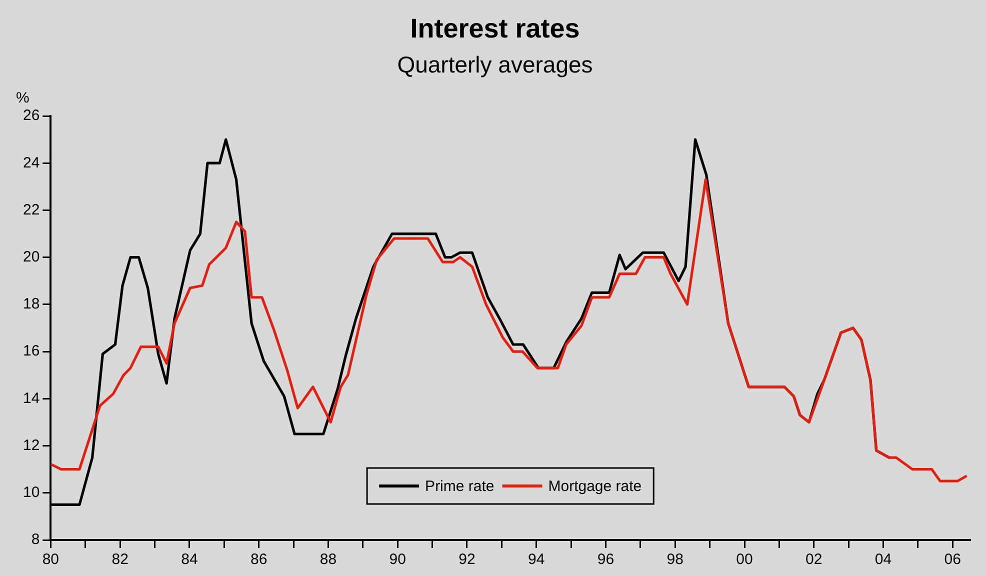 This screenshot has width=986, height=576. What do you see at coordinates (459, 487) in the screenshot?
I see `legend-label: Prime rate` at bounding box center [459, 487].